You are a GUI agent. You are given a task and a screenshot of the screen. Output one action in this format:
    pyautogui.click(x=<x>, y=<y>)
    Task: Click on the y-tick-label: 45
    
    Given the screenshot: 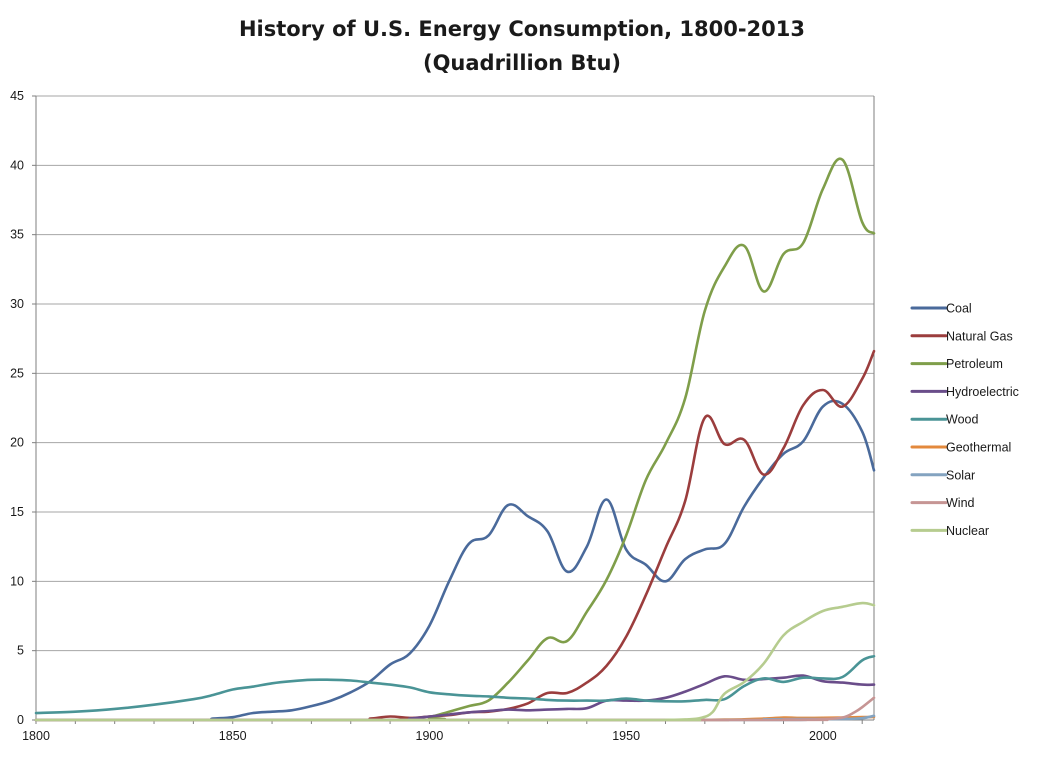 What is the action you would take?
    pyautogui.click(x=17, y=96)
    